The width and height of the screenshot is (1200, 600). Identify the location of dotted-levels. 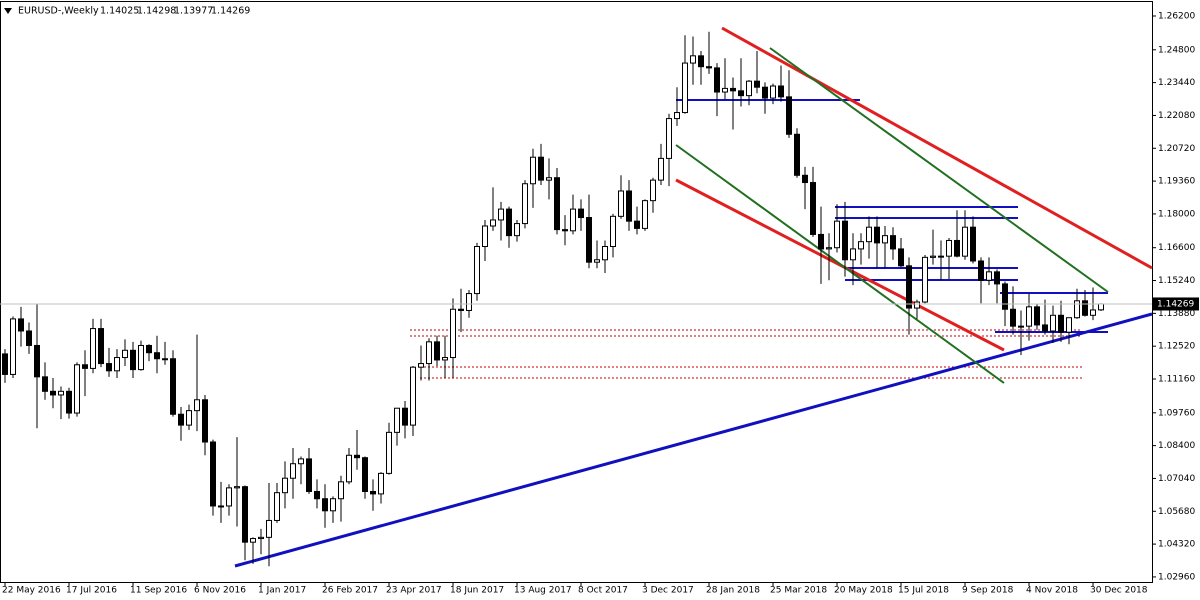
(746, 354).